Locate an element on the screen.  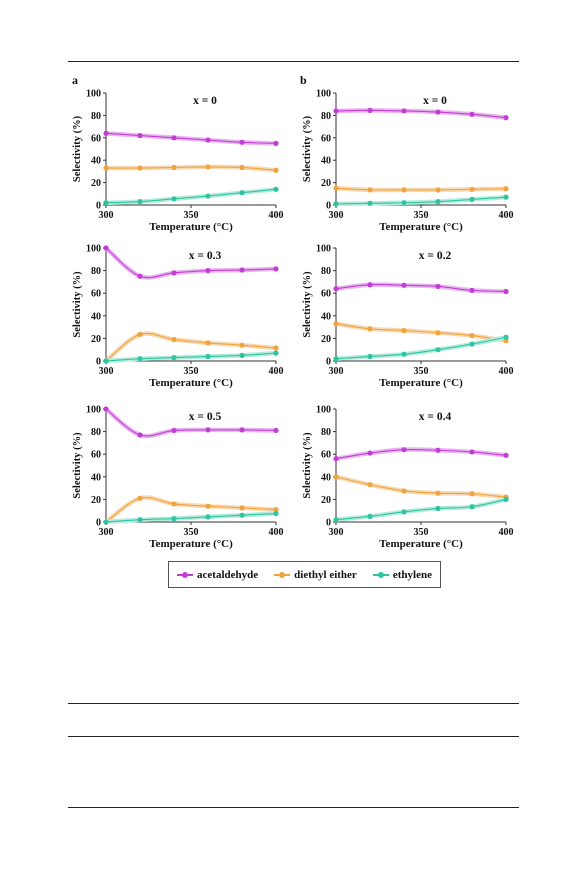
y-tick-label: 80 is located at coordinates (96, 271).